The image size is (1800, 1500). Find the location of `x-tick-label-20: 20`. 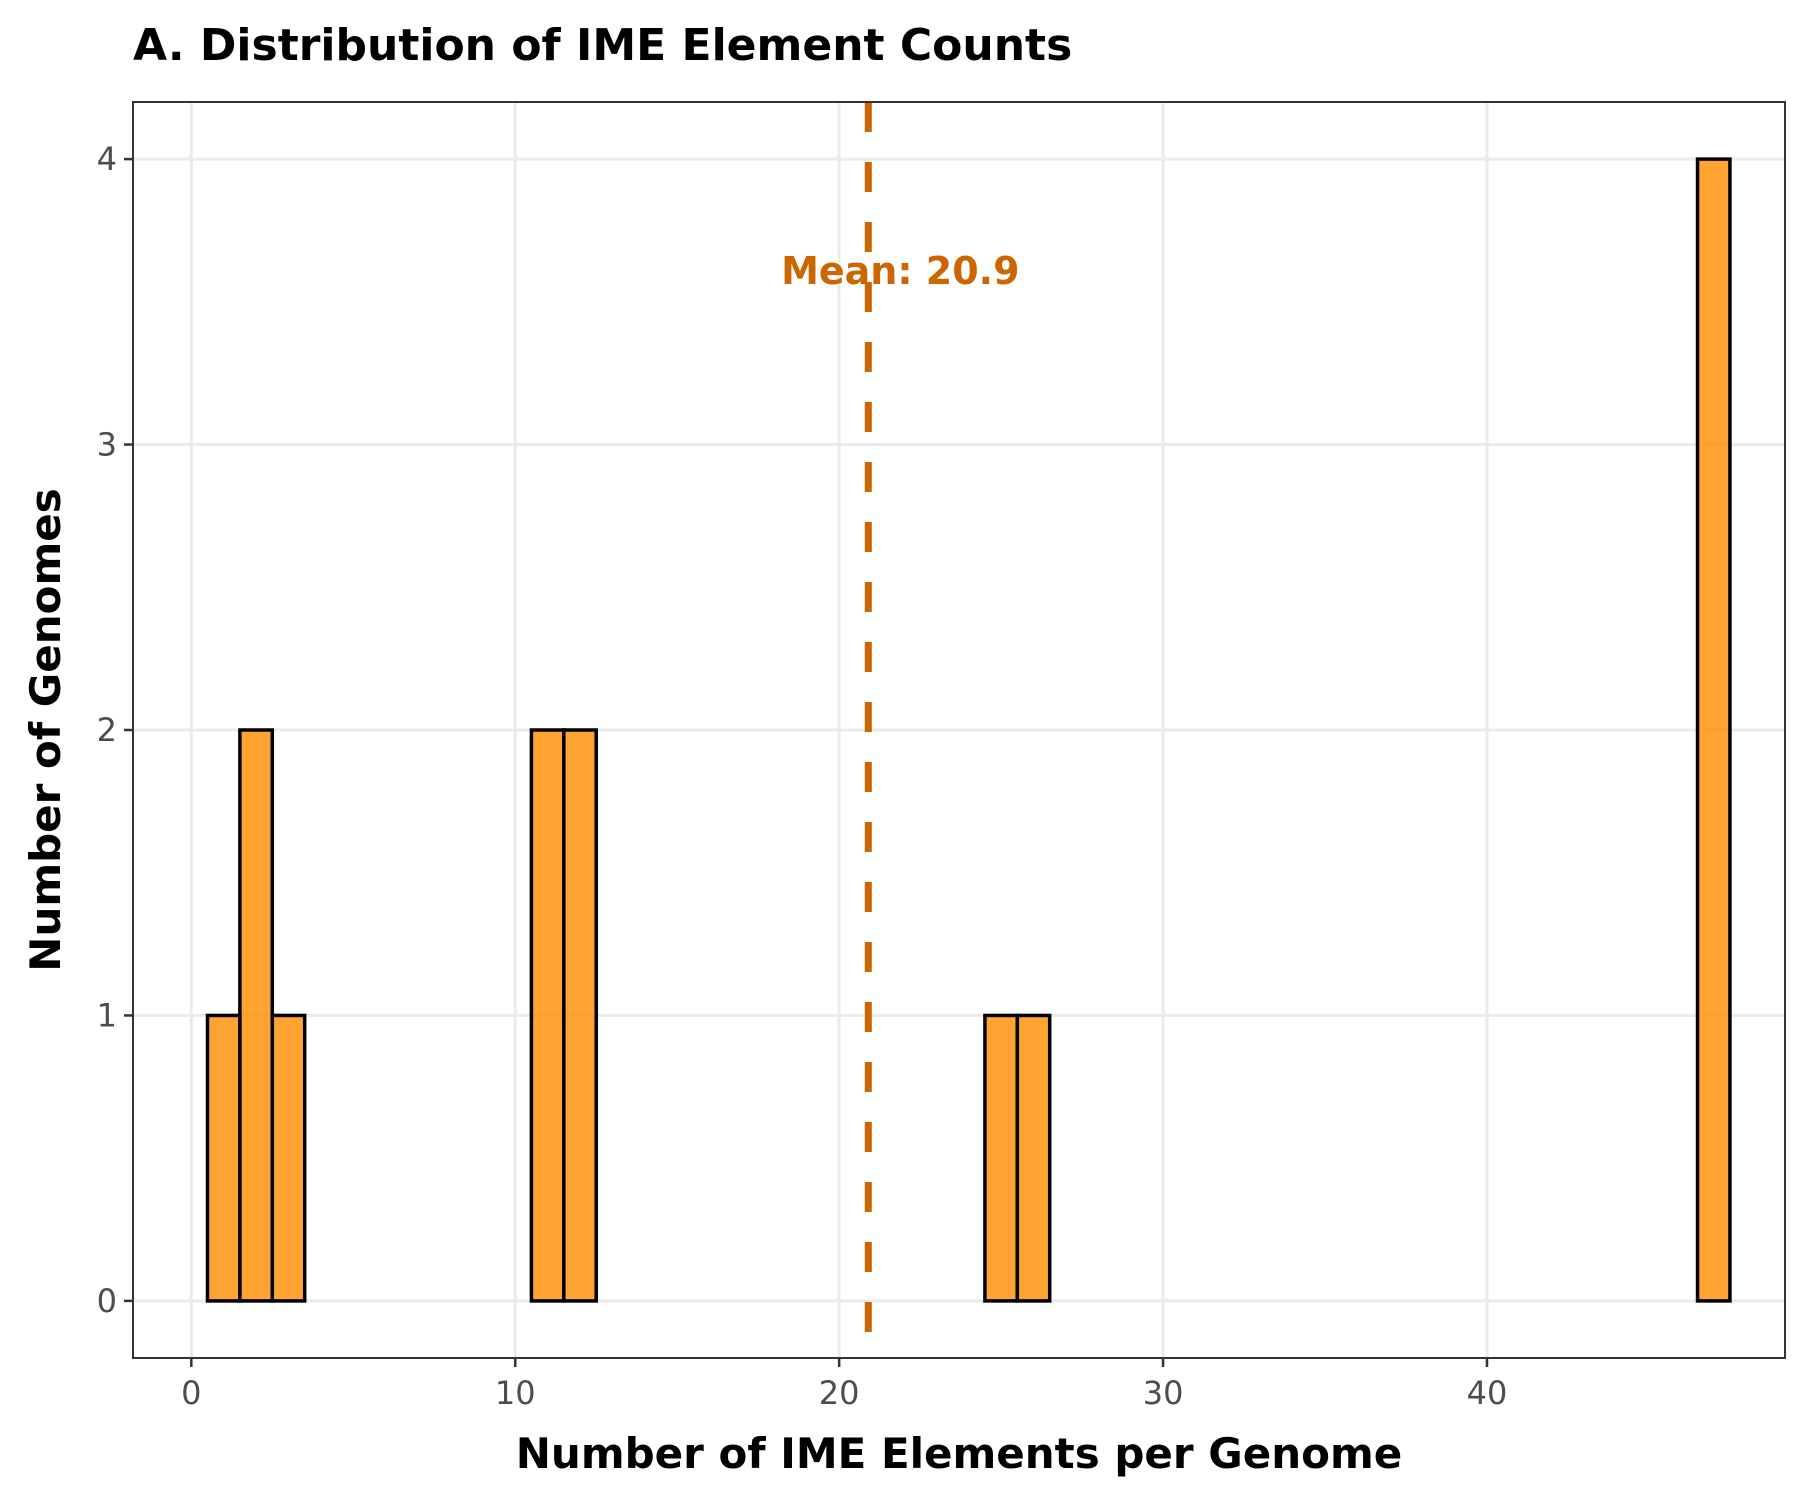

x-tick-label-20: 20 is located at coordinates (839, 1393).